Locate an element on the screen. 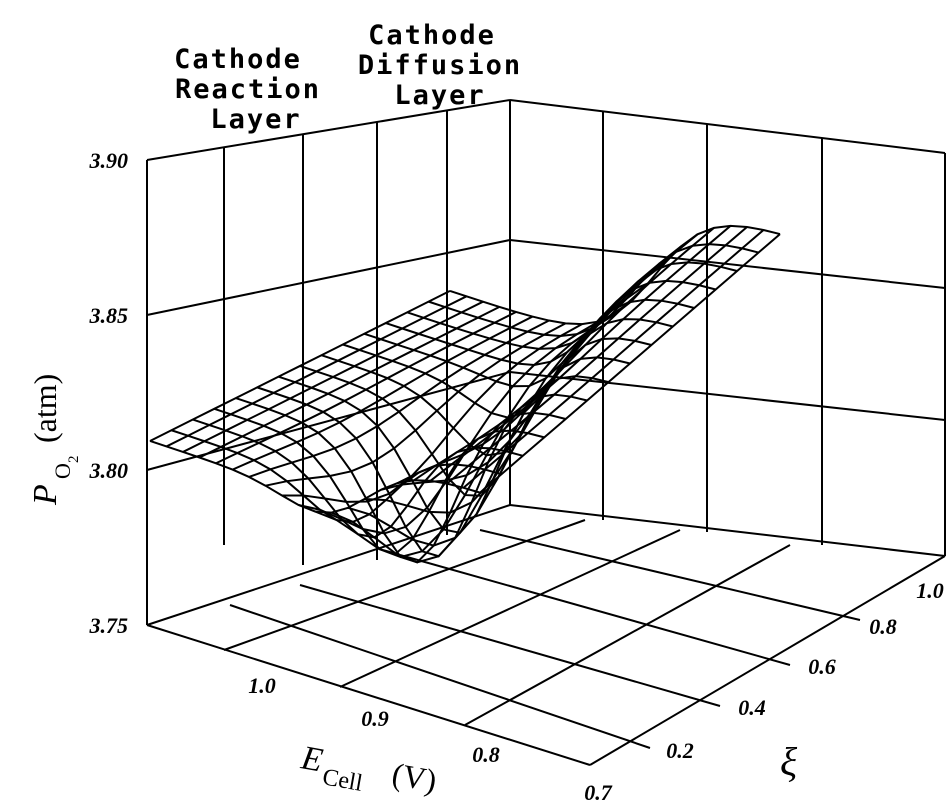  svg-text: (V) is located at coordinates (414, 776).